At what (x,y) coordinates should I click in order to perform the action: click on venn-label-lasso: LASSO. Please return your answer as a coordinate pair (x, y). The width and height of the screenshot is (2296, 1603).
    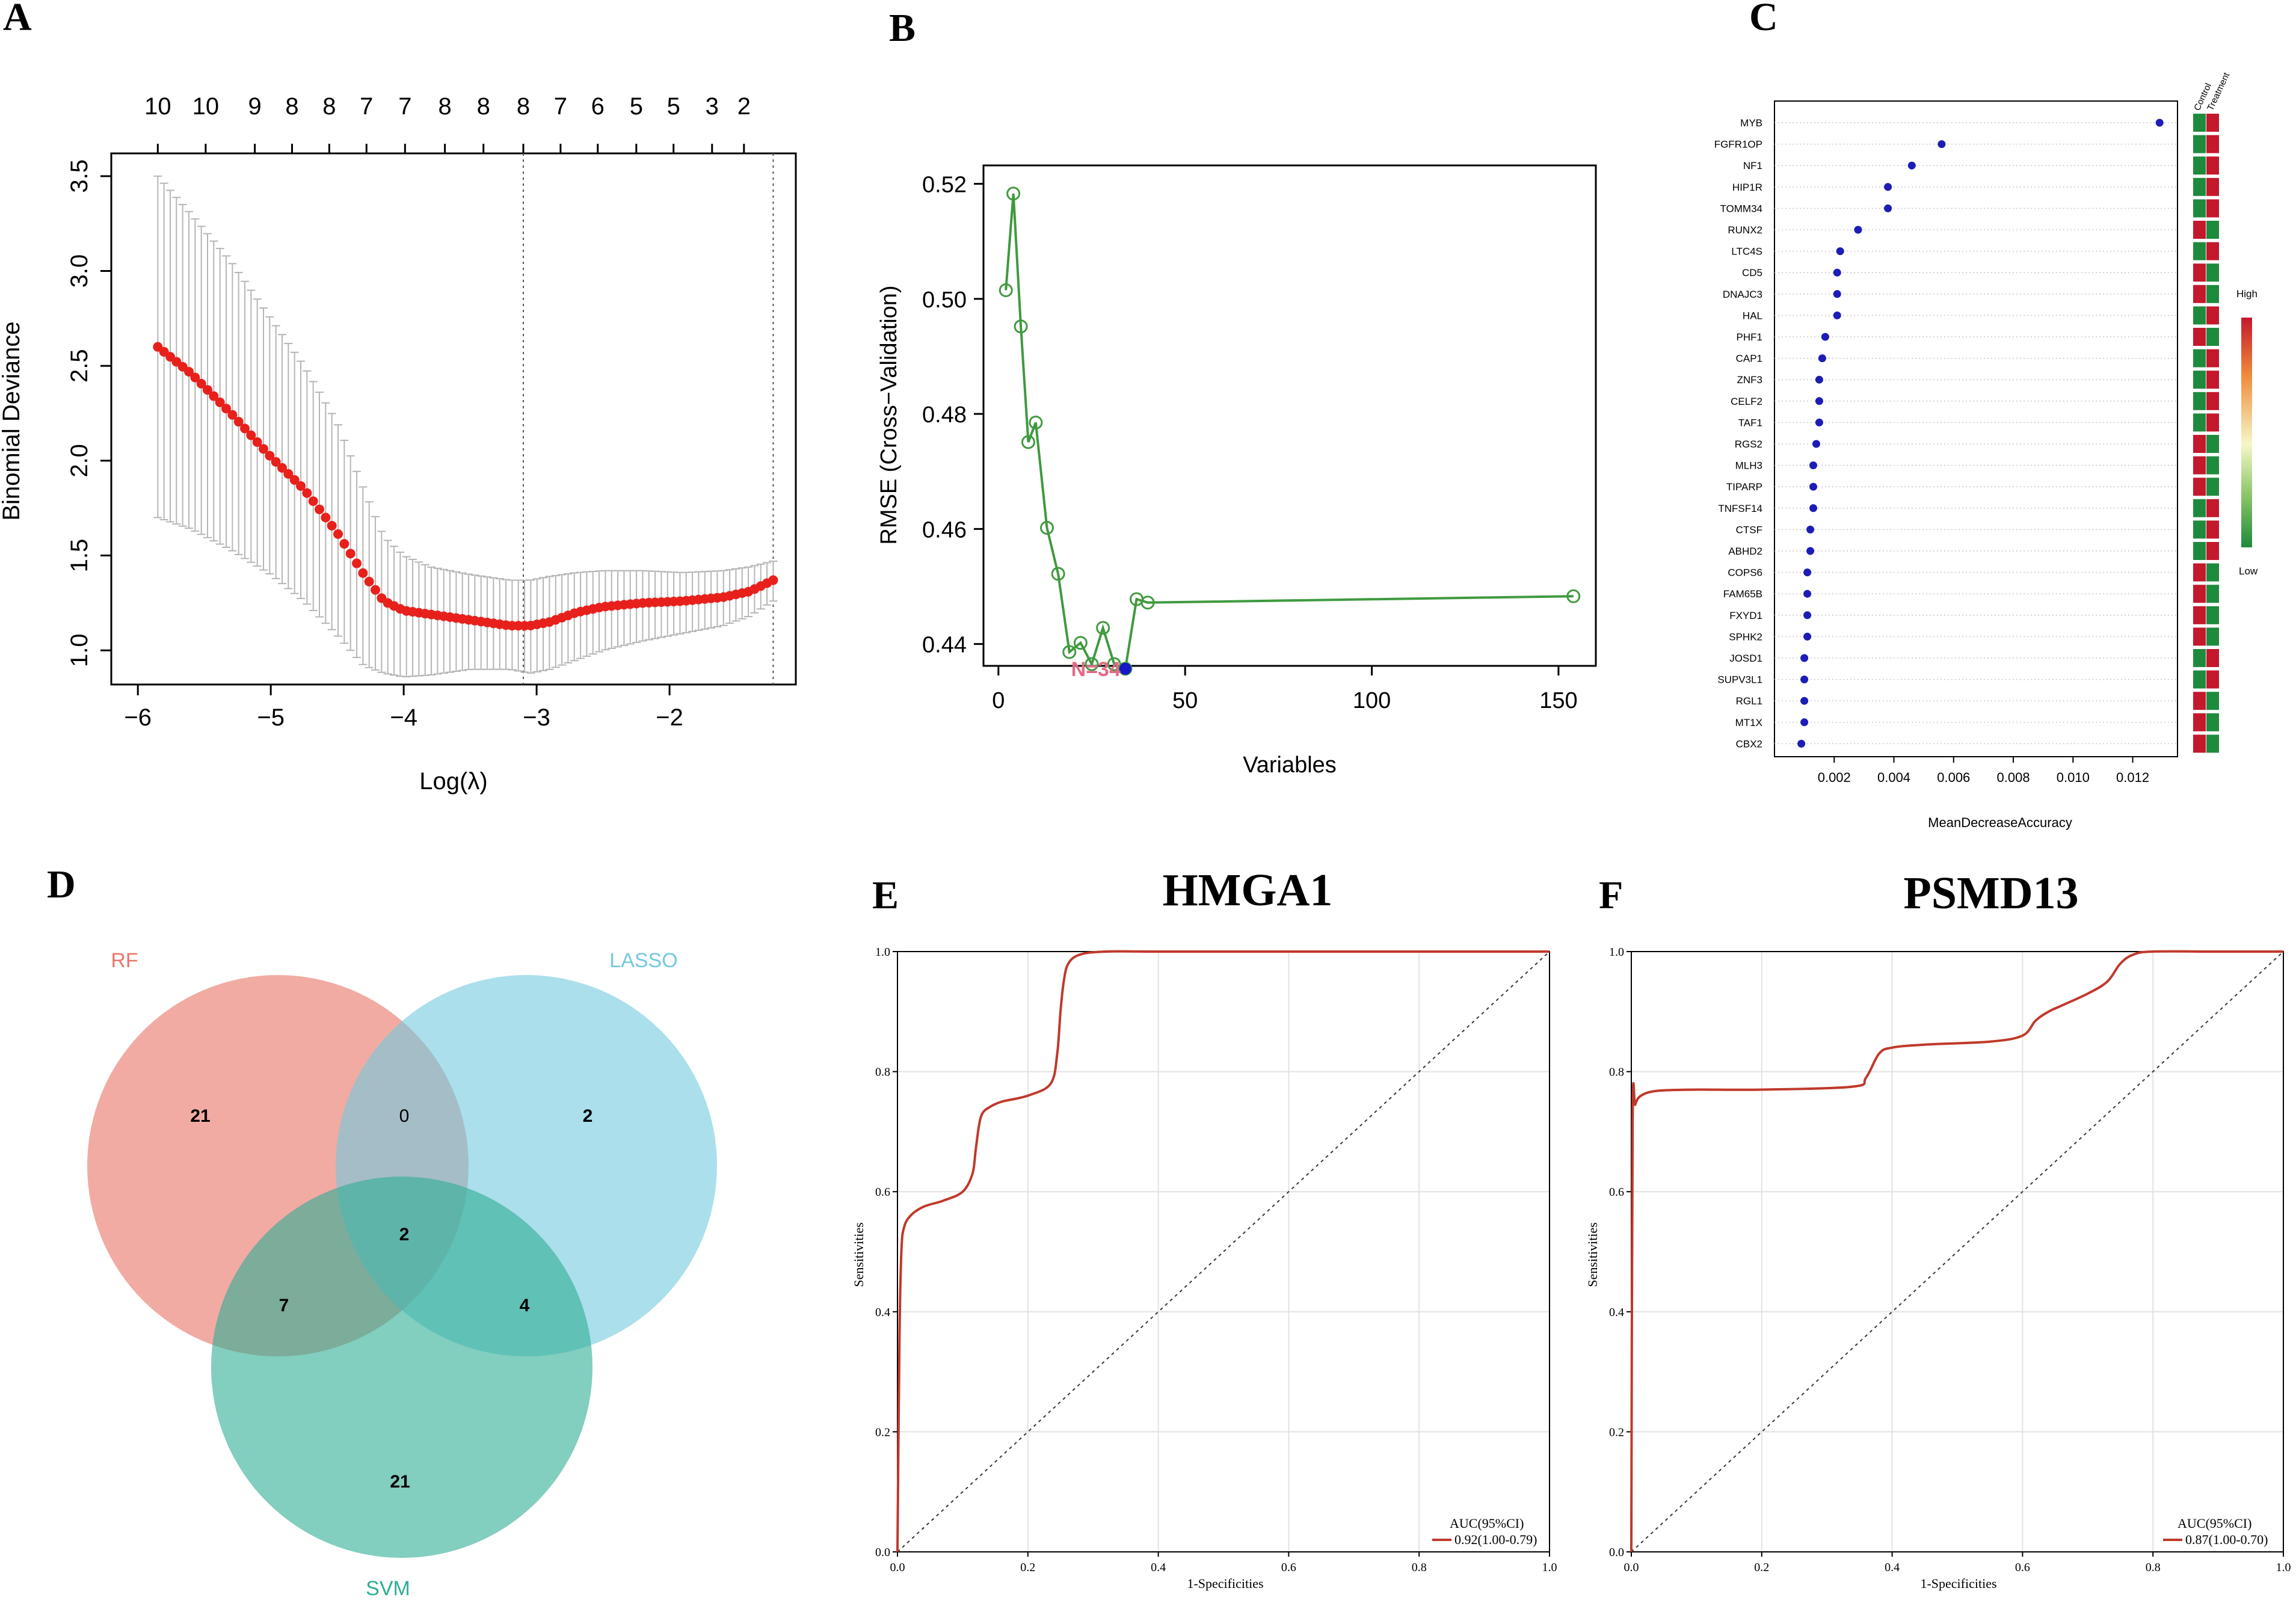
    Looking at the image, I should click on (643, 960).